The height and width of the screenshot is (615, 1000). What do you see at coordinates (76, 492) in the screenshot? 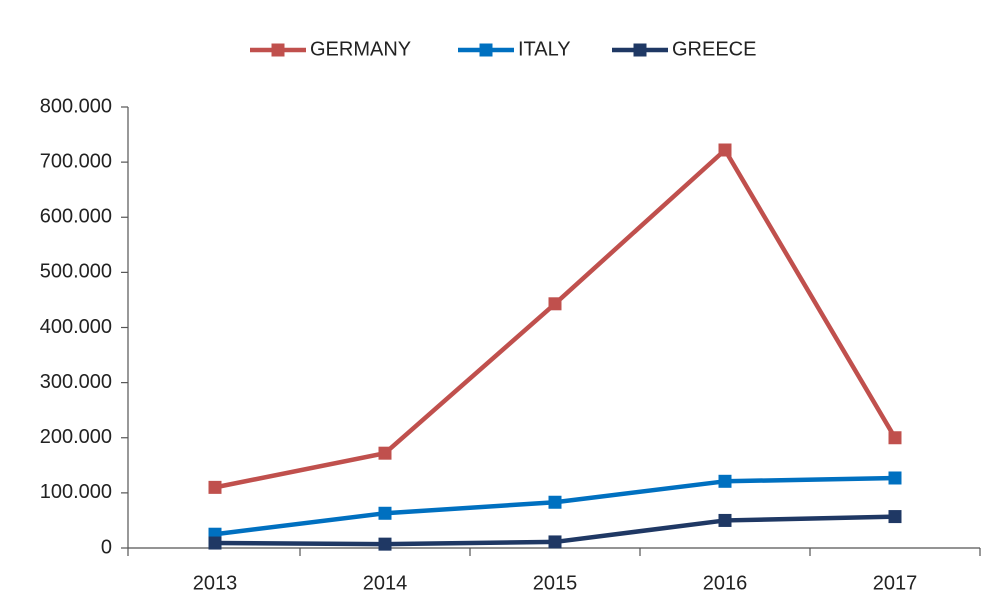
I see `y-tick-label: 100.000` at bounding box center [76, 492].